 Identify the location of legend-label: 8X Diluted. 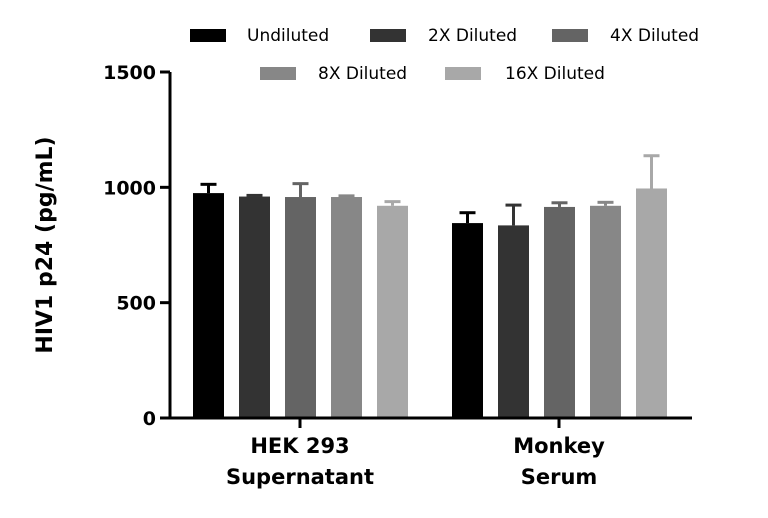
(362, 74).